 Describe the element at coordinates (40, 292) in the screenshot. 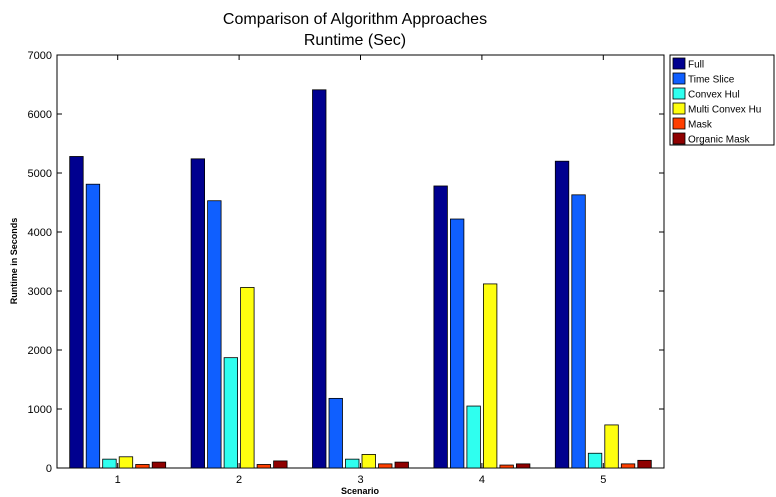

I see `y-tick-label: 3000` at that location.